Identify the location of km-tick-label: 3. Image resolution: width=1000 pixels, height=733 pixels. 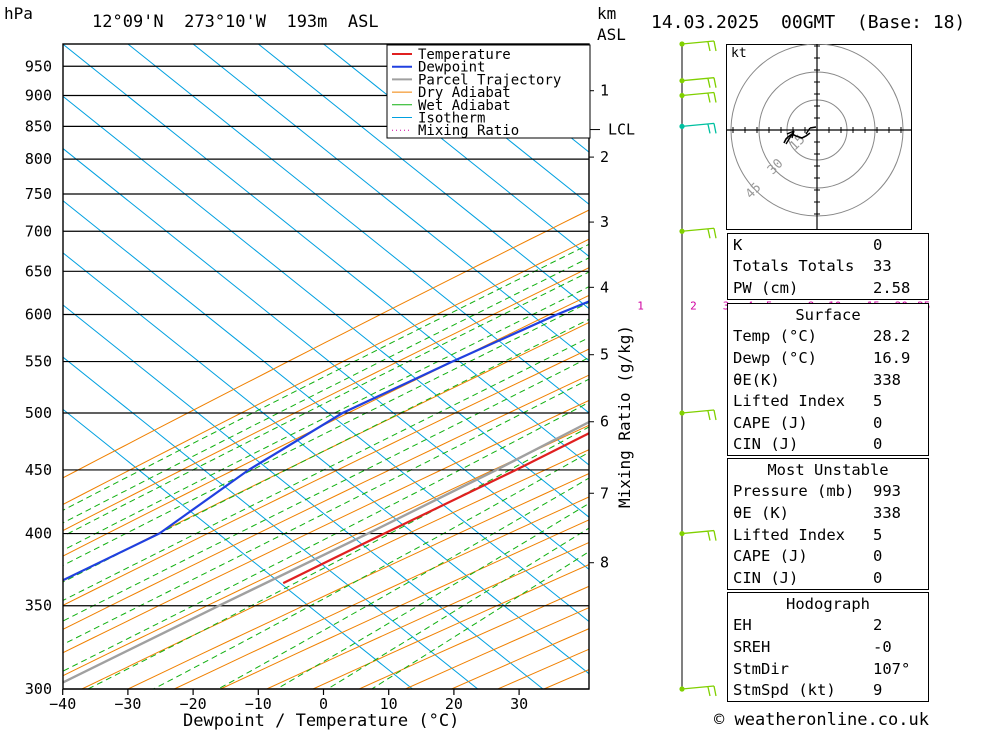
(604, 222).